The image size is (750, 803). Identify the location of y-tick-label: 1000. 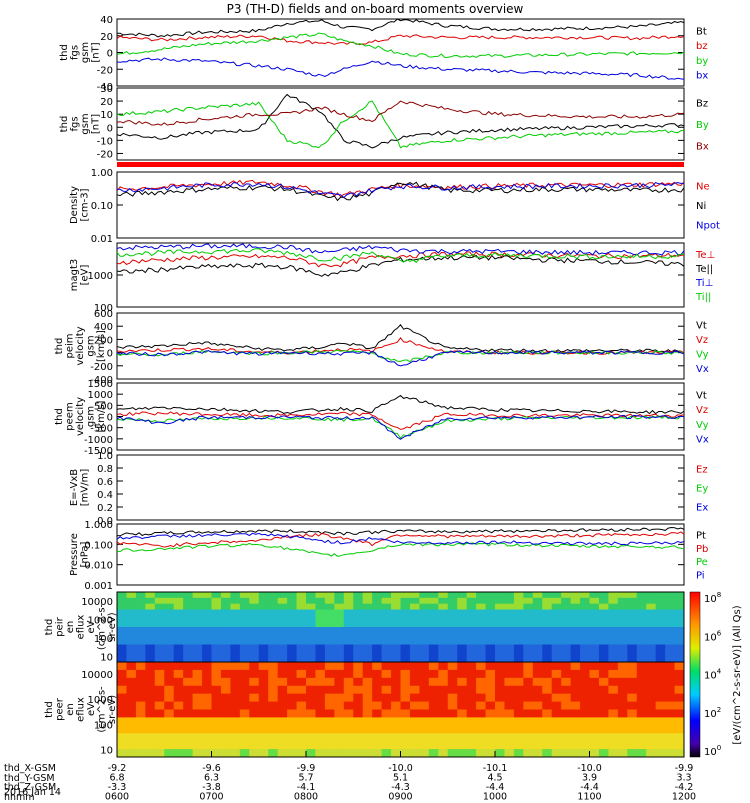
(100, 700).